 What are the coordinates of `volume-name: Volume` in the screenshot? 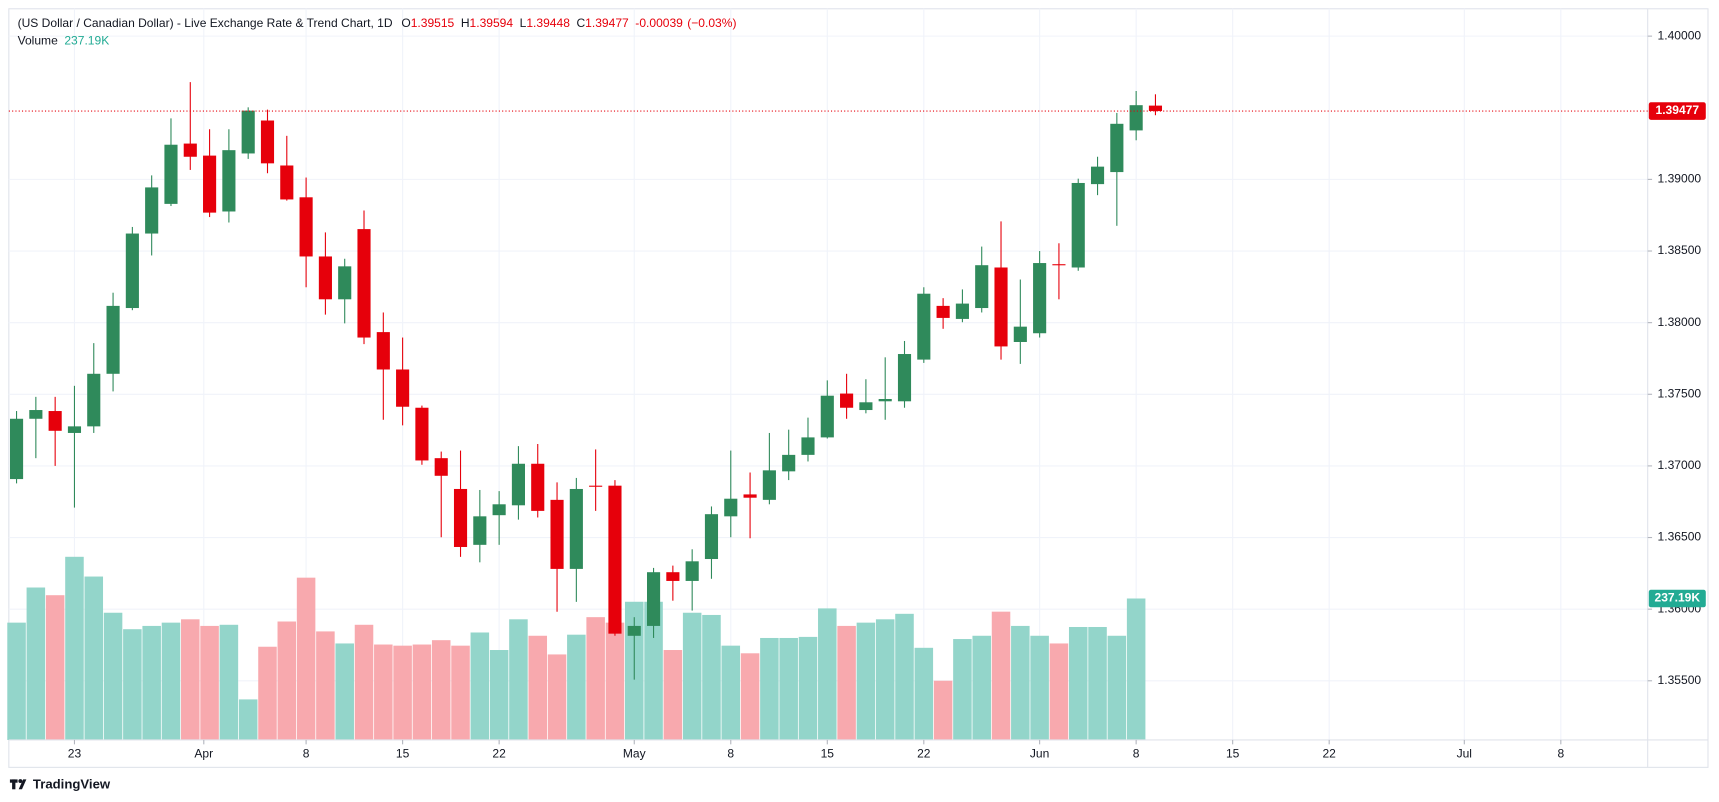 It's located at (38, 41).